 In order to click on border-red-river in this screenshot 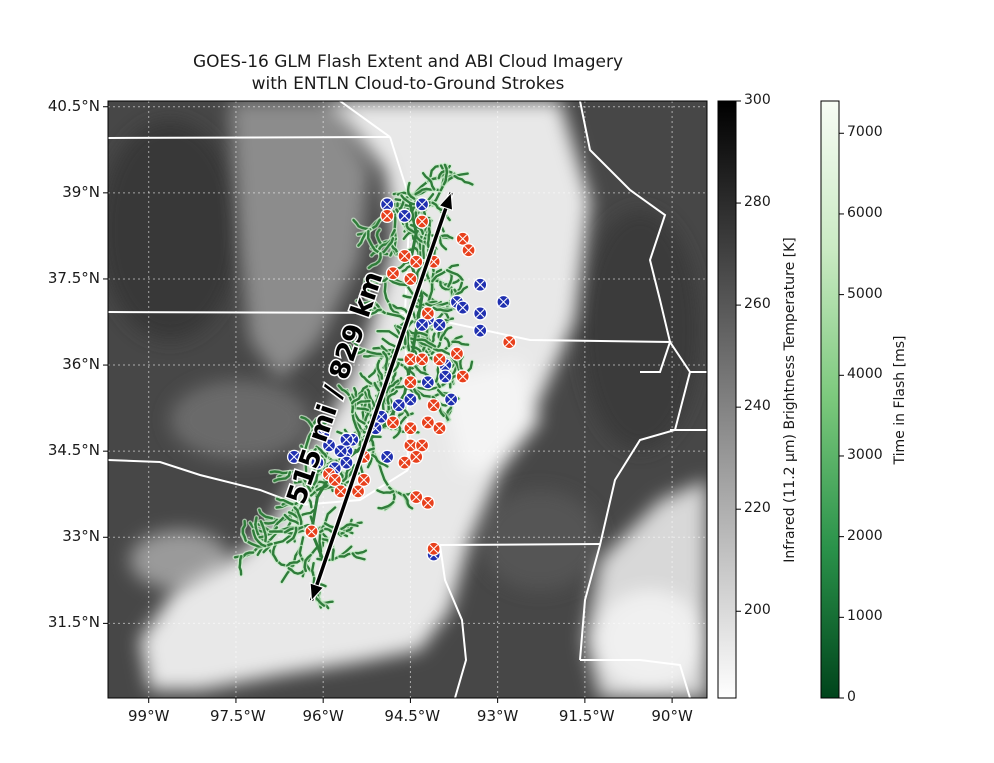, I will do `click(258, 483)`.